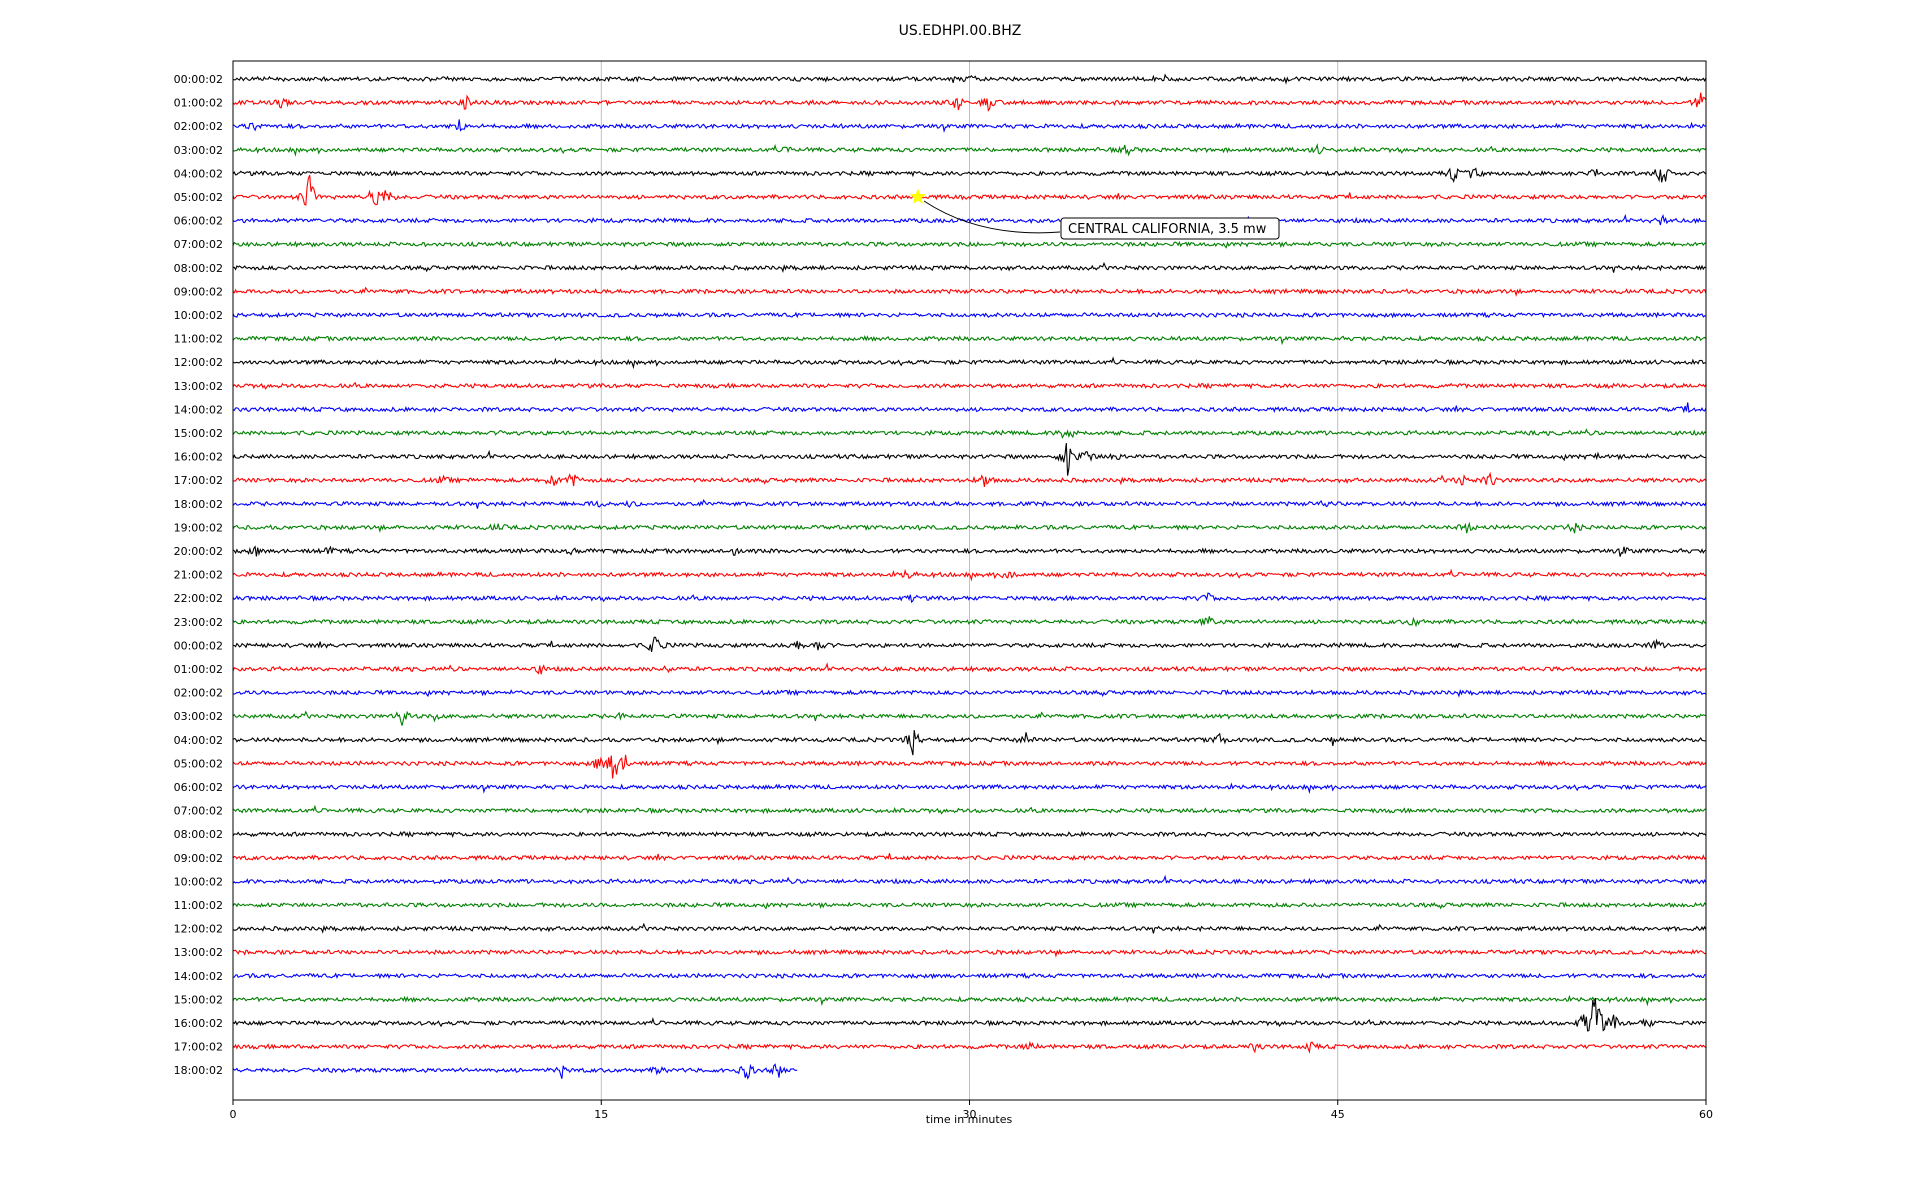  What do you see at coordinates (198, 598) in the screenshot?
I see `row-time-label: 22:00:02` at bounding box center [198, 598].